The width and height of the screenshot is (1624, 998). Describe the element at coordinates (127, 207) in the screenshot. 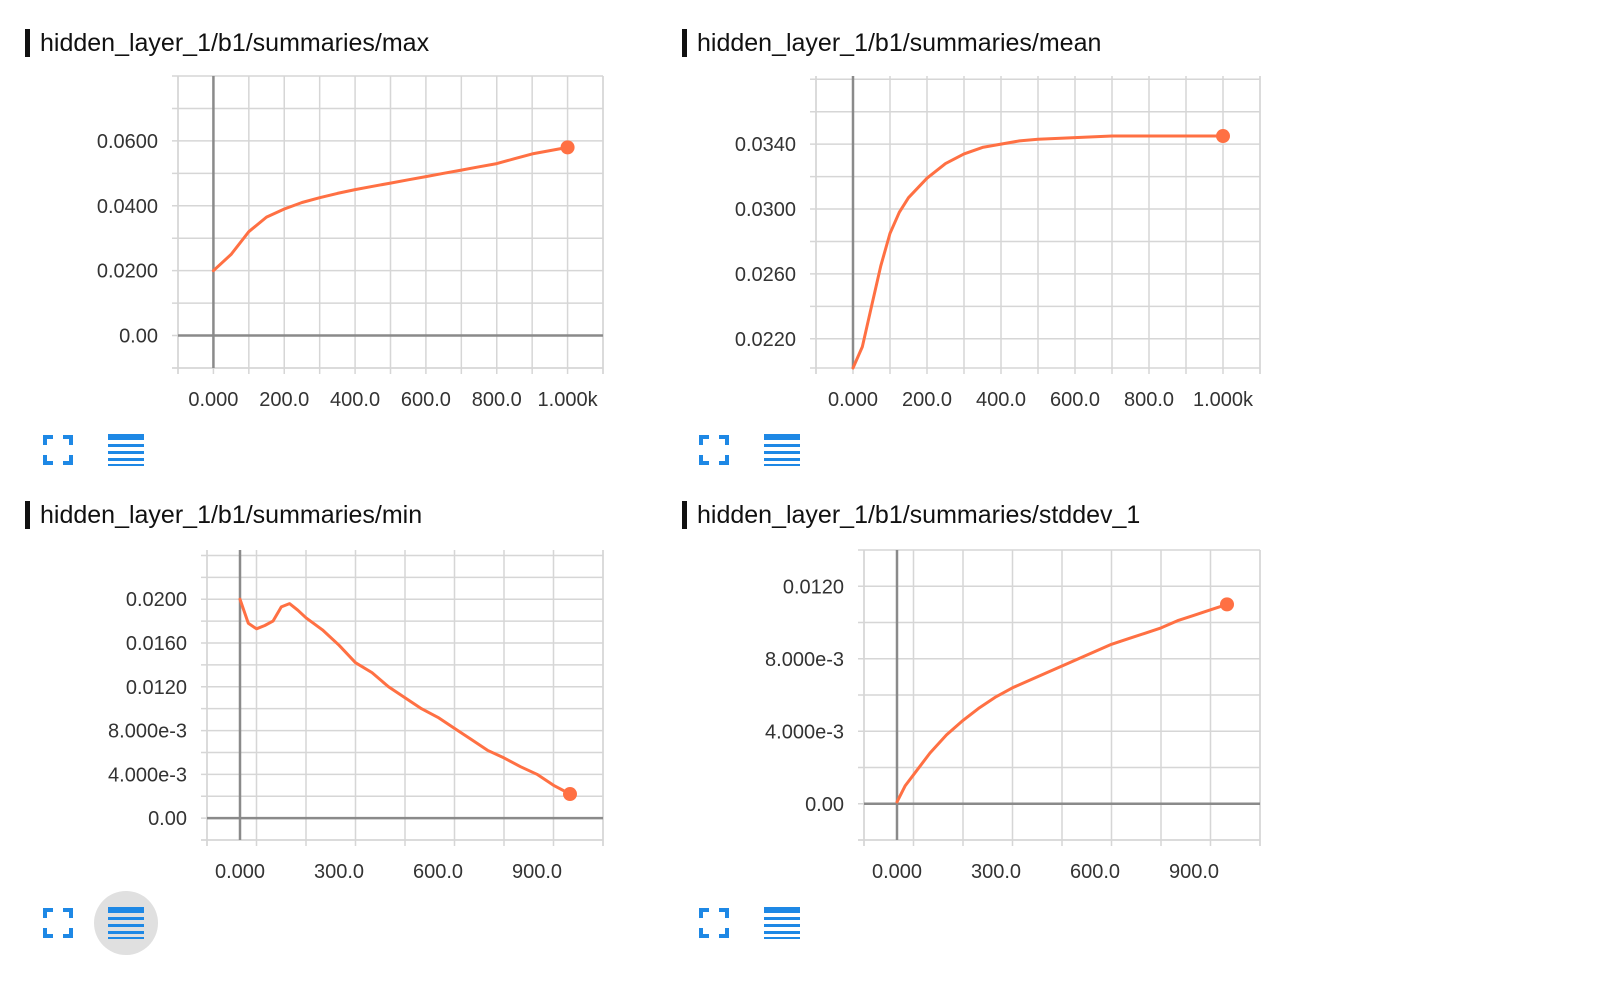

I see `y-tick-label: 0.0400` at that location.